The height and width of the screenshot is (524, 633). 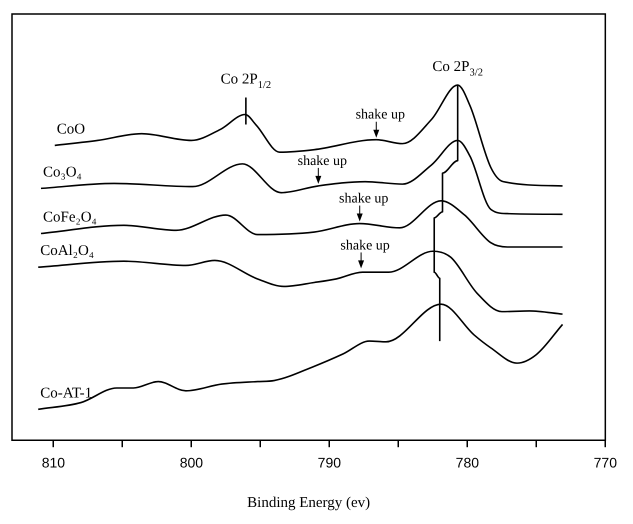 What do you see at coordinates (308, 502) in the screenshot?
I see `x-axis-title: Binding Energy (ev)` at bounding box center [308, 502].